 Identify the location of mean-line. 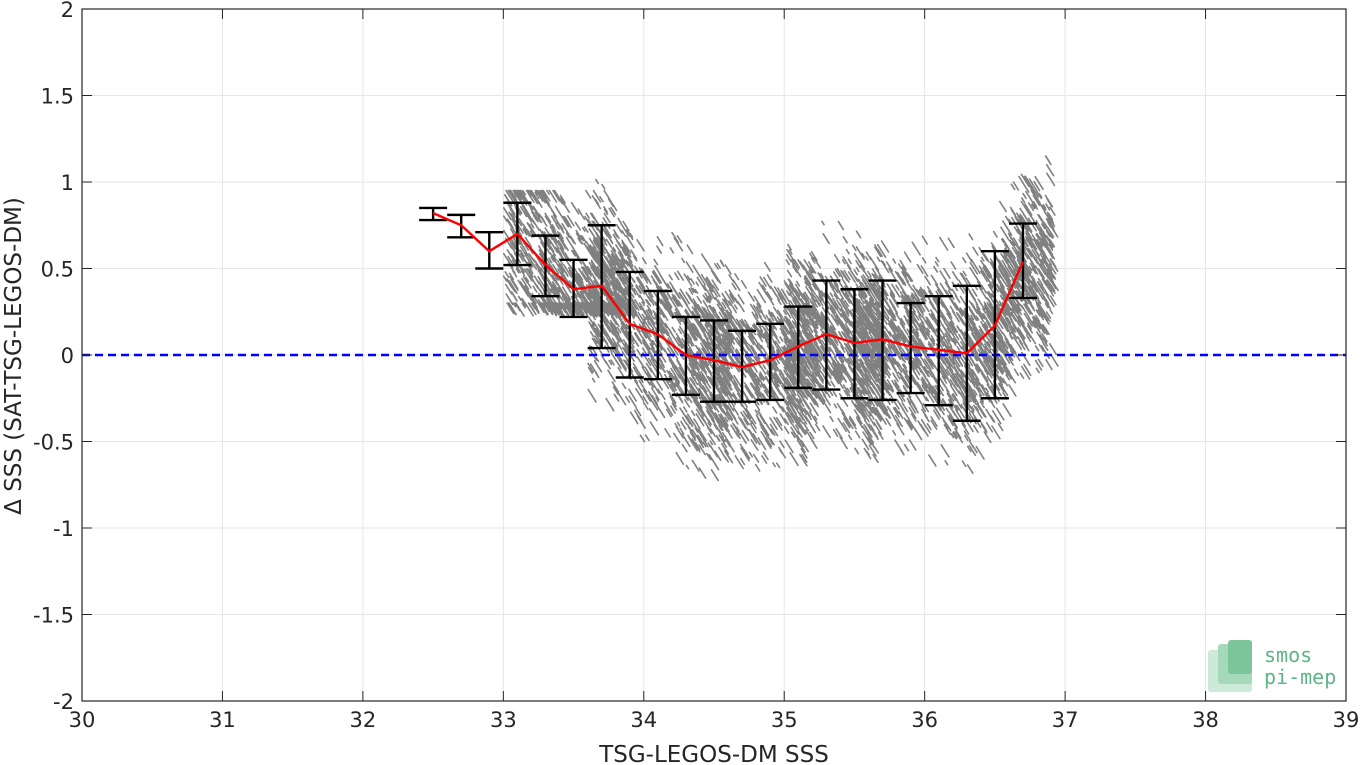
(728, 290).